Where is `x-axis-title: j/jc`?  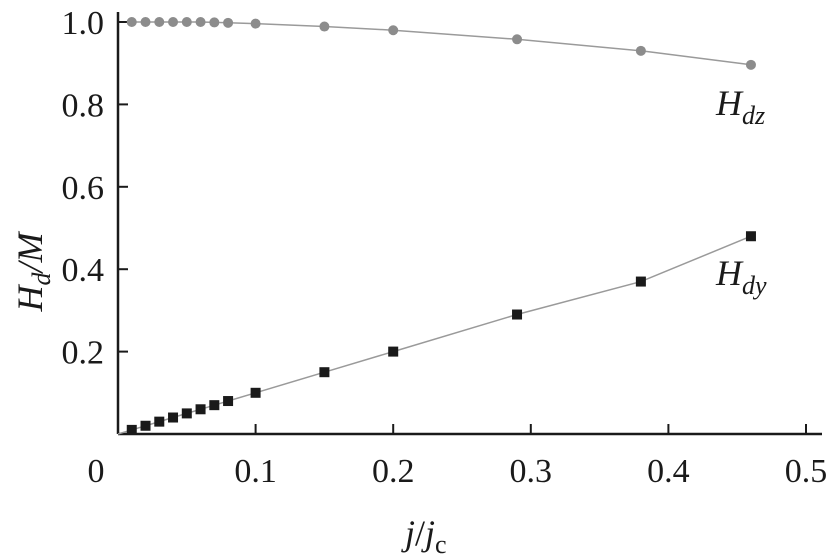 x-axis-title: j/jc is located at coordinates (424, 536).